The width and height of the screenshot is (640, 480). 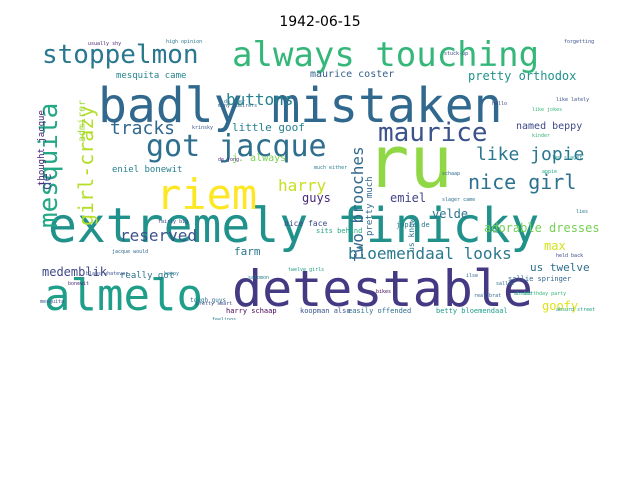 What do you see at coordinates (143, 128) in the screenshot?
I see `cloud-word: tracks` at bounding box center [143, 128].